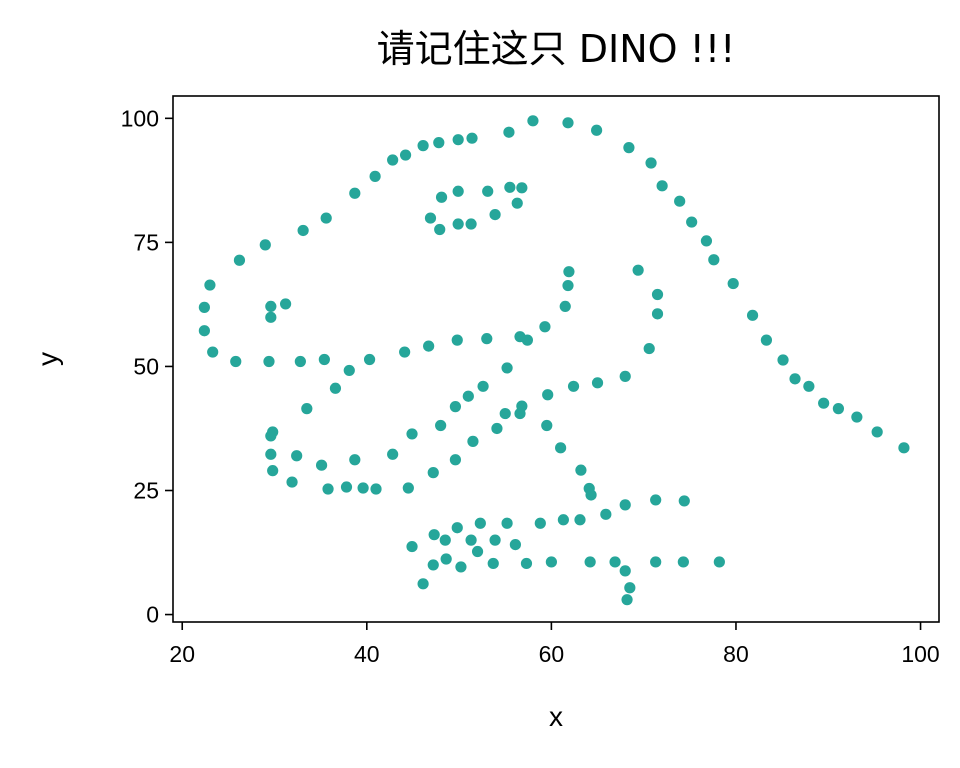  I want to click on y-tick-label: 50, so click(146, 366).